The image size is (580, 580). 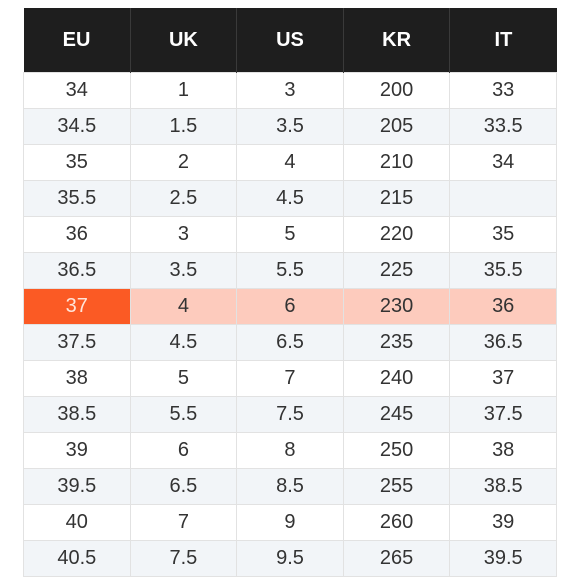 I want to click on cell-eu: 36, so click(x=77, y=234).